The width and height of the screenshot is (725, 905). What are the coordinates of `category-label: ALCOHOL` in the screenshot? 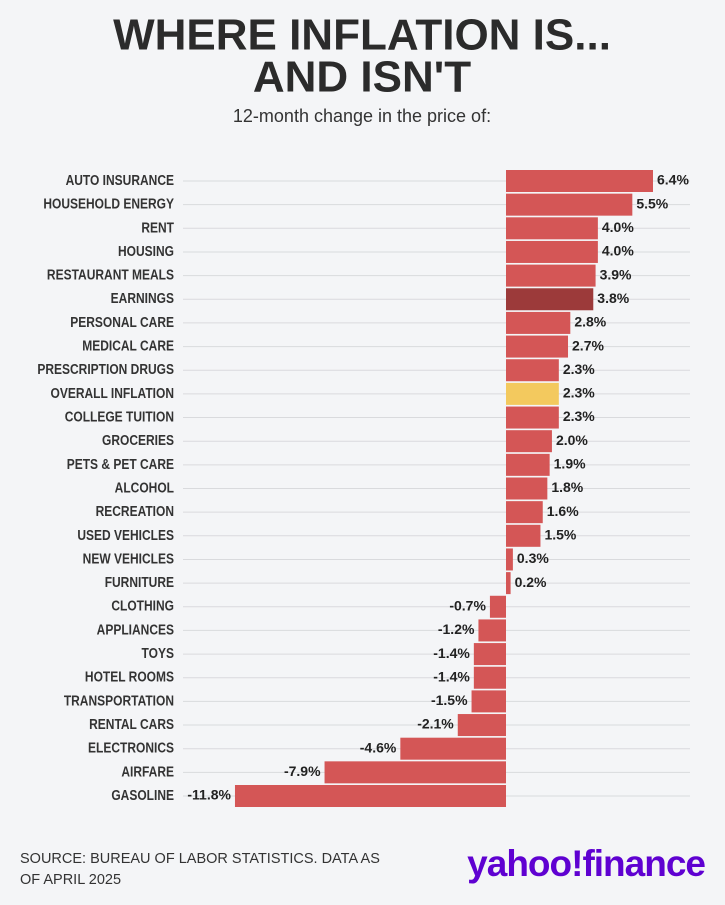 It's located at (144, 487).